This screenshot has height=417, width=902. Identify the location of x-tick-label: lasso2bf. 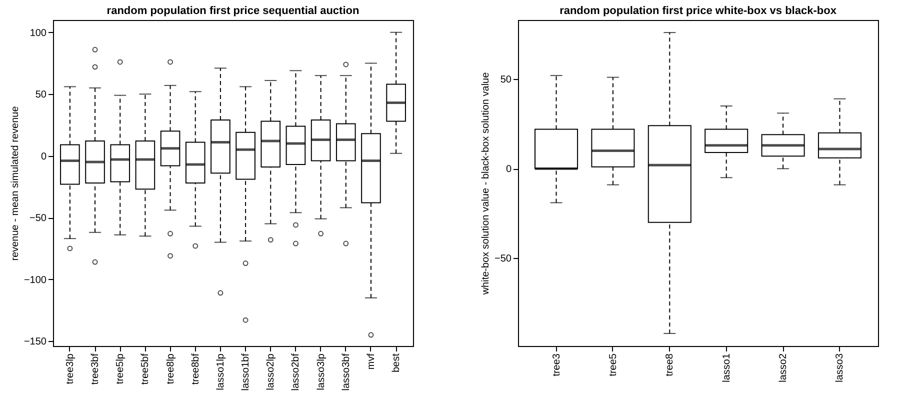
(296, 372).